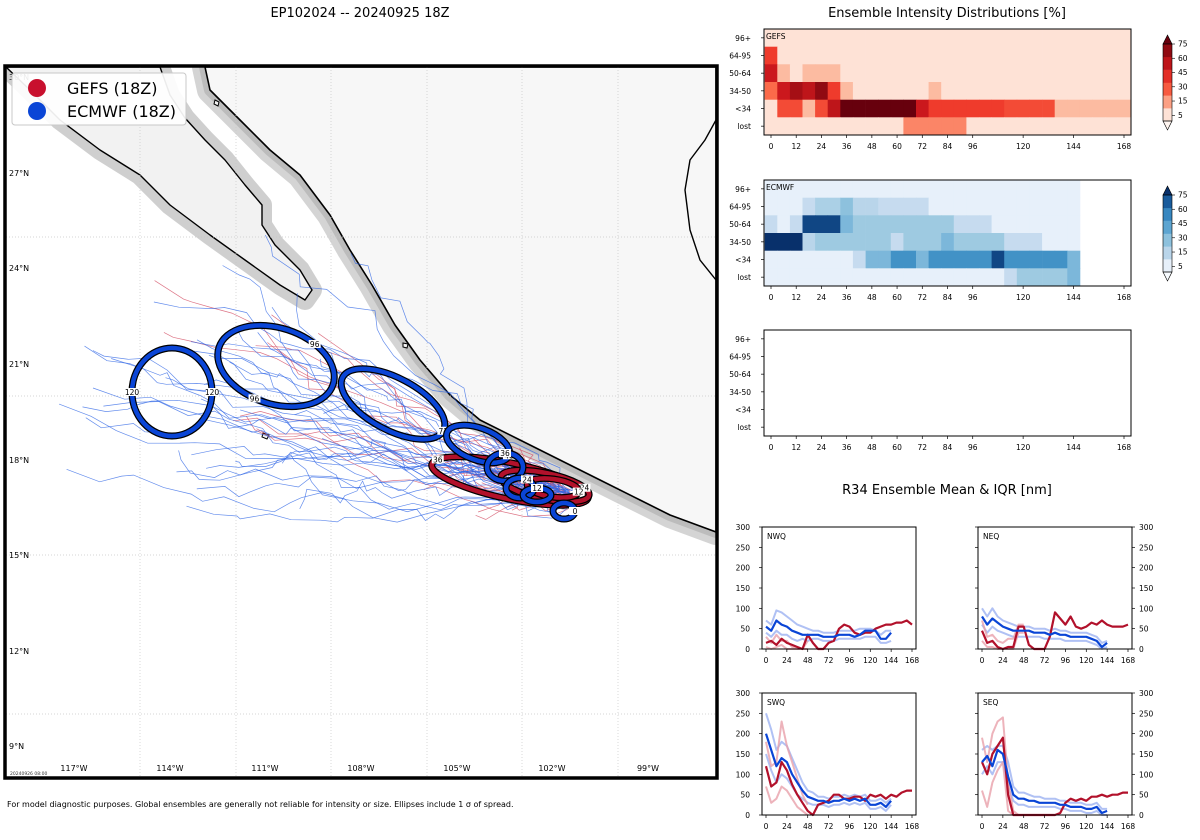 This screenshot has height=840, width=1200. I want to click on lon-label: 114°W, so click(169, 768).